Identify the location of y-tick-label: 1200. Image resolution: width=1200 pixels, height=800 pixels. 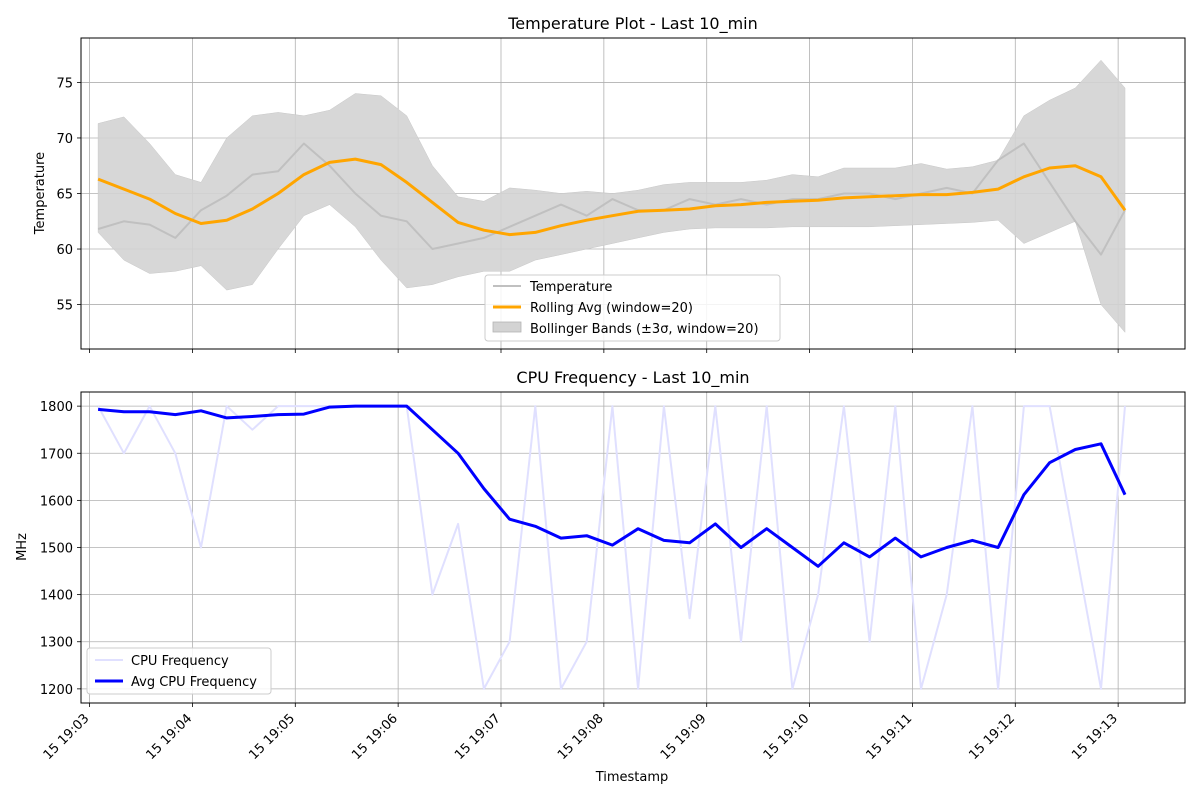
(56, 690).